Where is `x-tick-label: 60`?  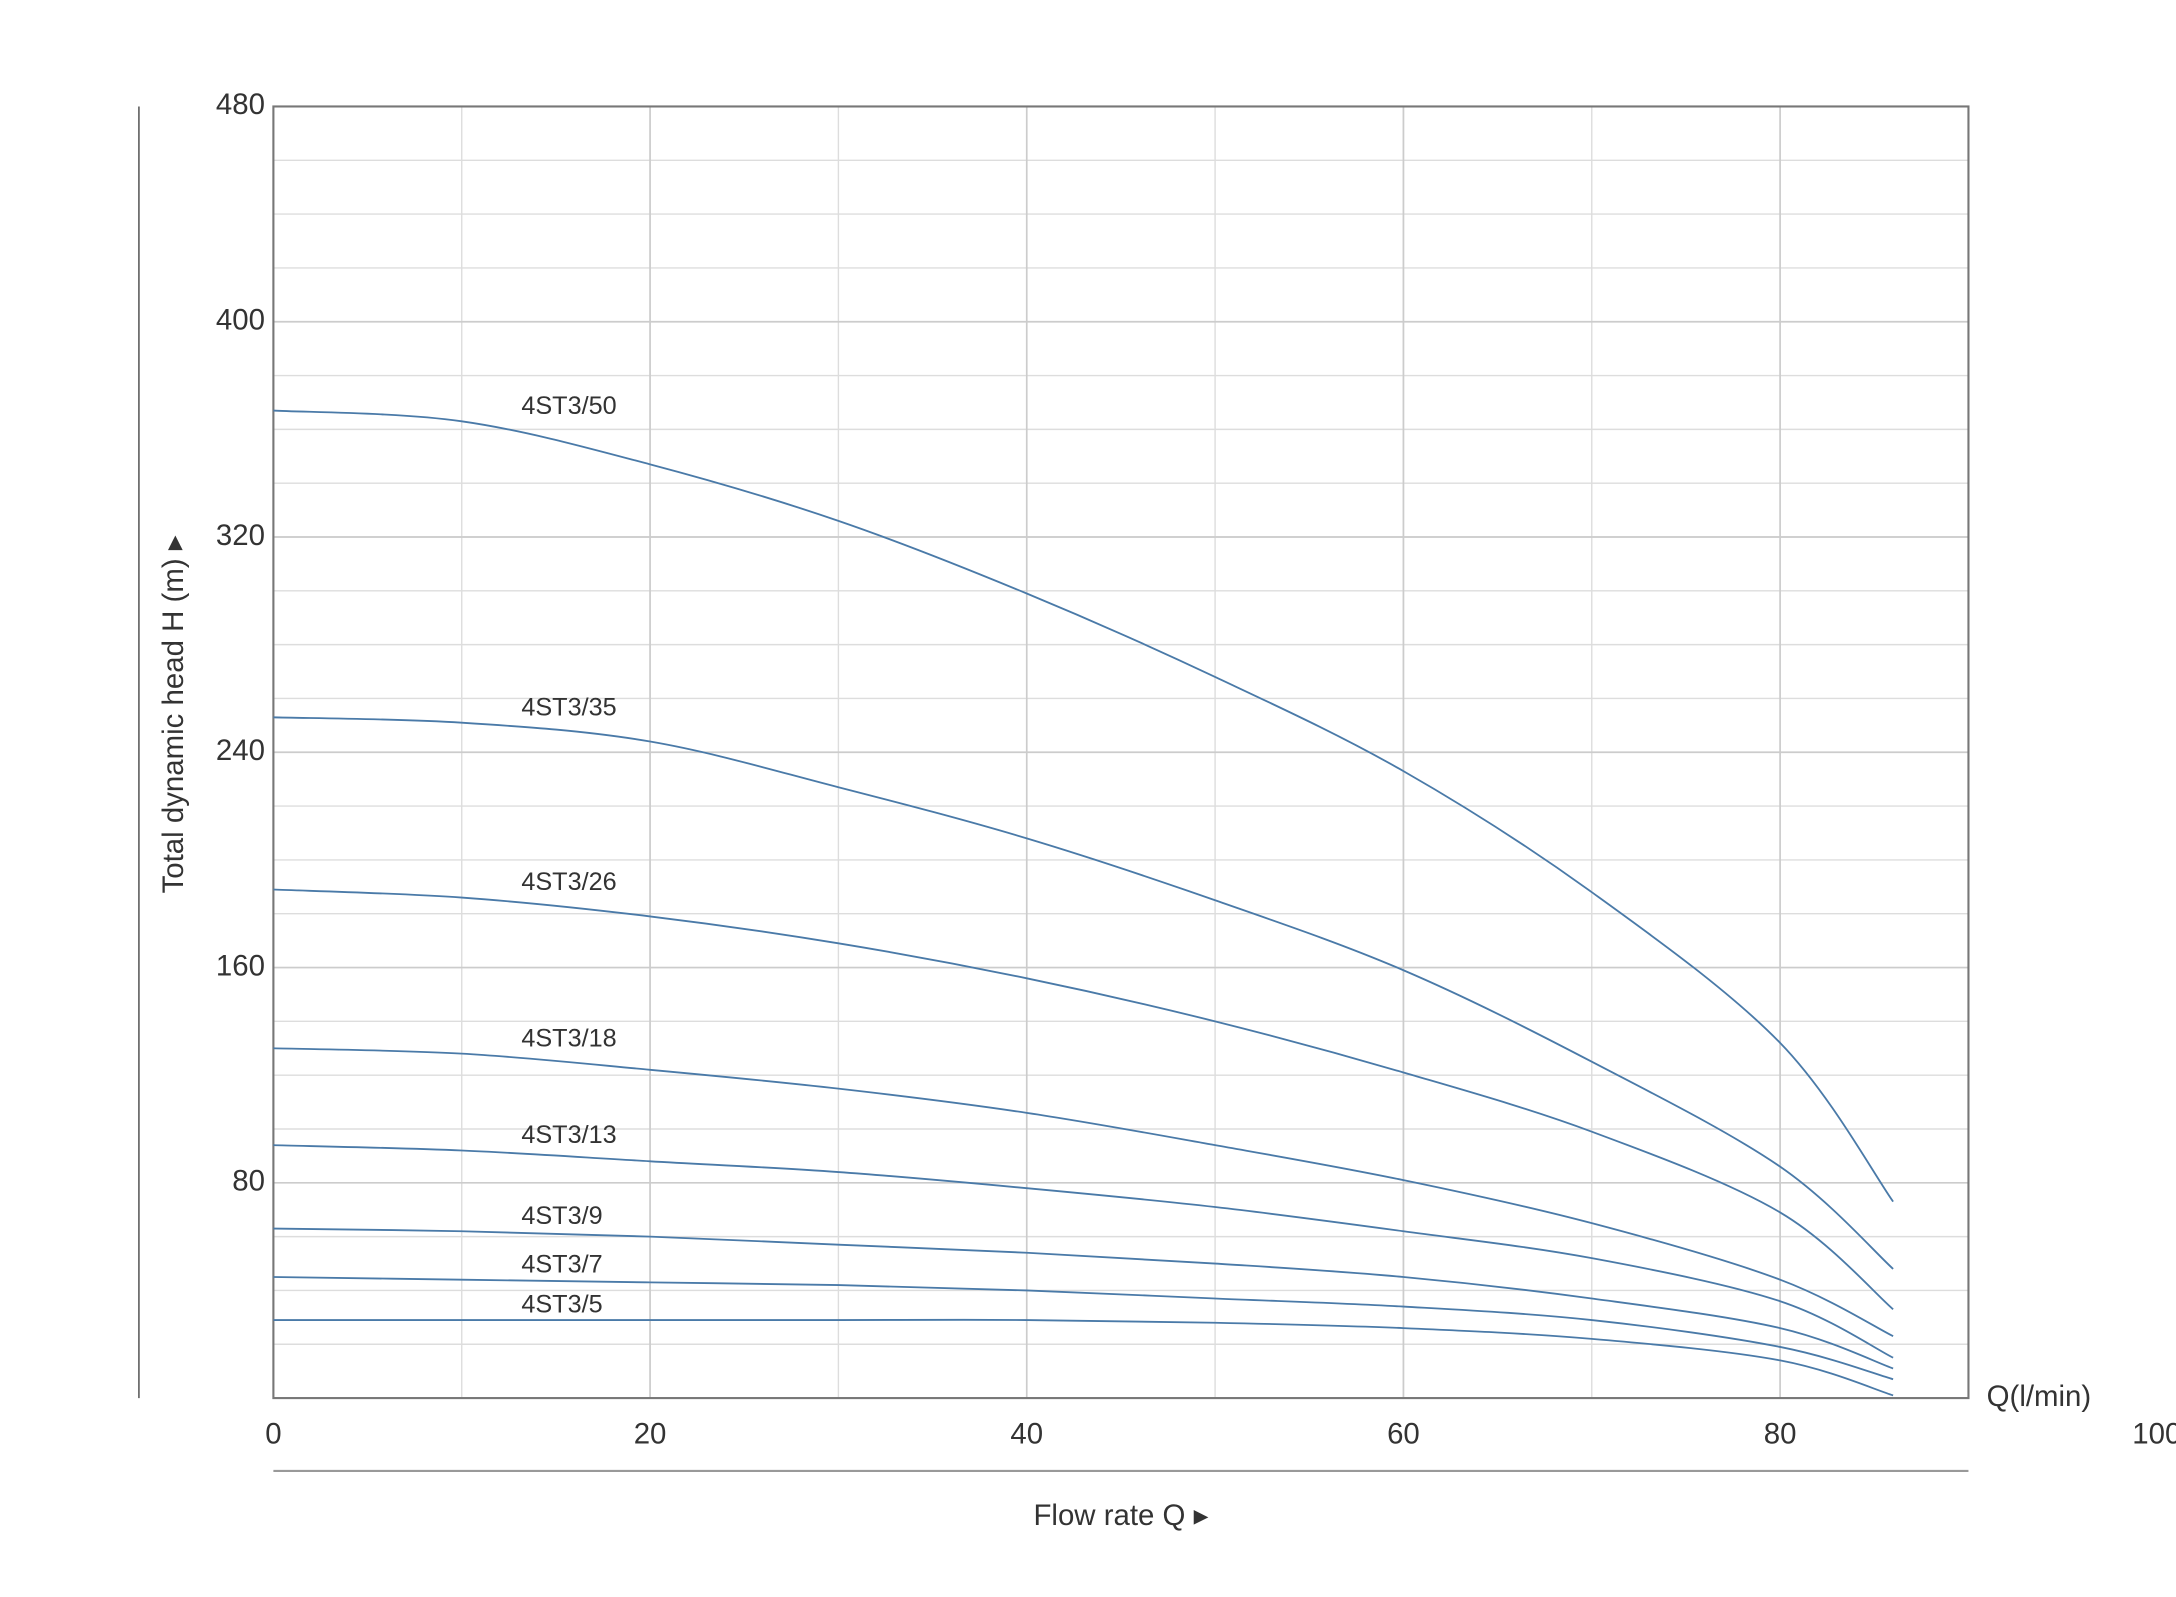
x-tick-label: 60 is located at coordinates (1403, 1434).